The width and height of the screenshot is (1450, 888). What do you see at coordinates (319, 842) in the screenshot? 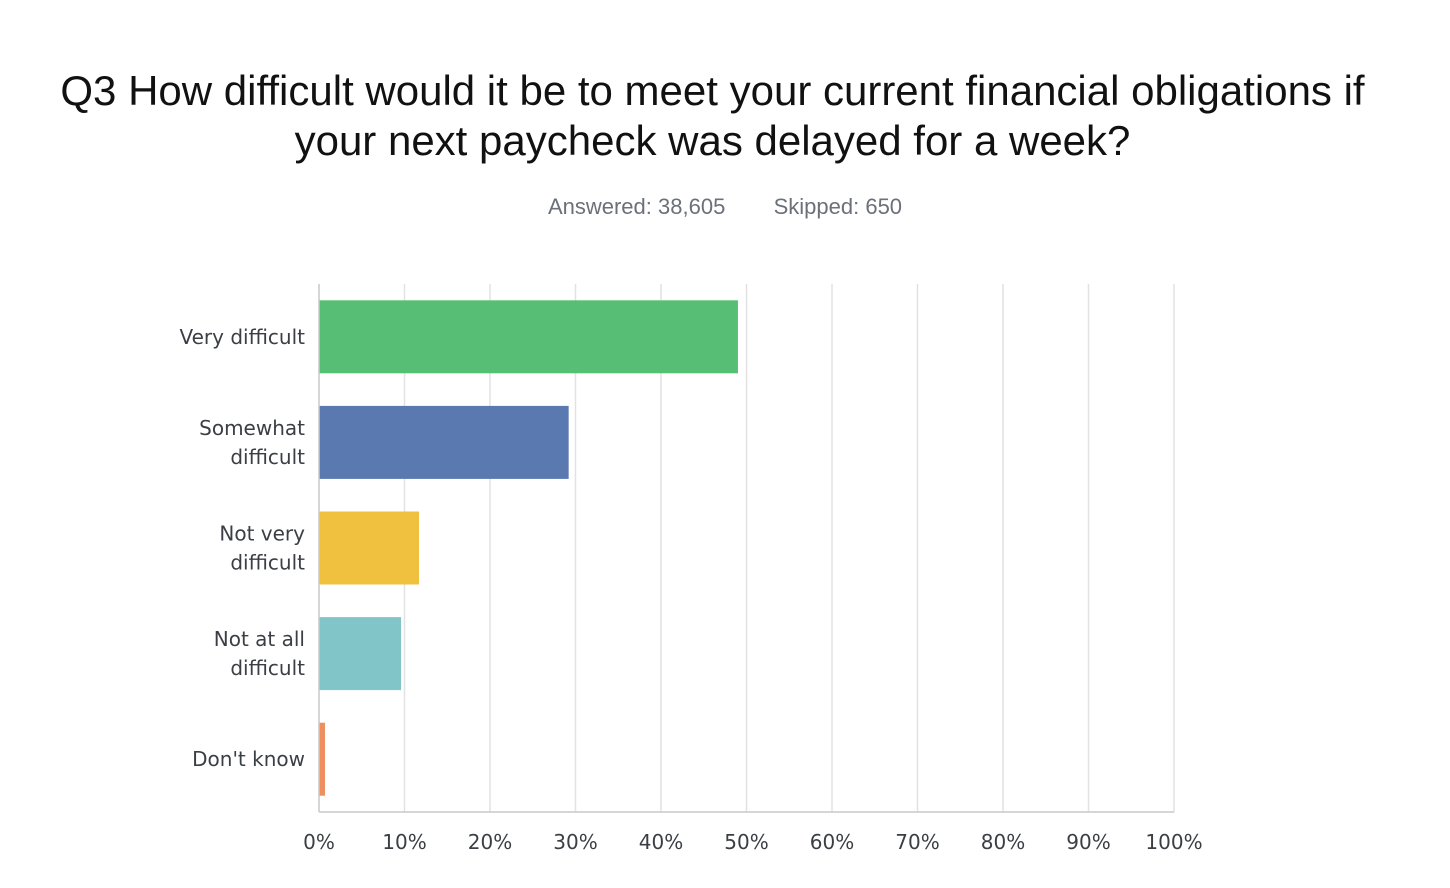
I see `x-tick-label-0: 0%` at bounding box center [319, 842].